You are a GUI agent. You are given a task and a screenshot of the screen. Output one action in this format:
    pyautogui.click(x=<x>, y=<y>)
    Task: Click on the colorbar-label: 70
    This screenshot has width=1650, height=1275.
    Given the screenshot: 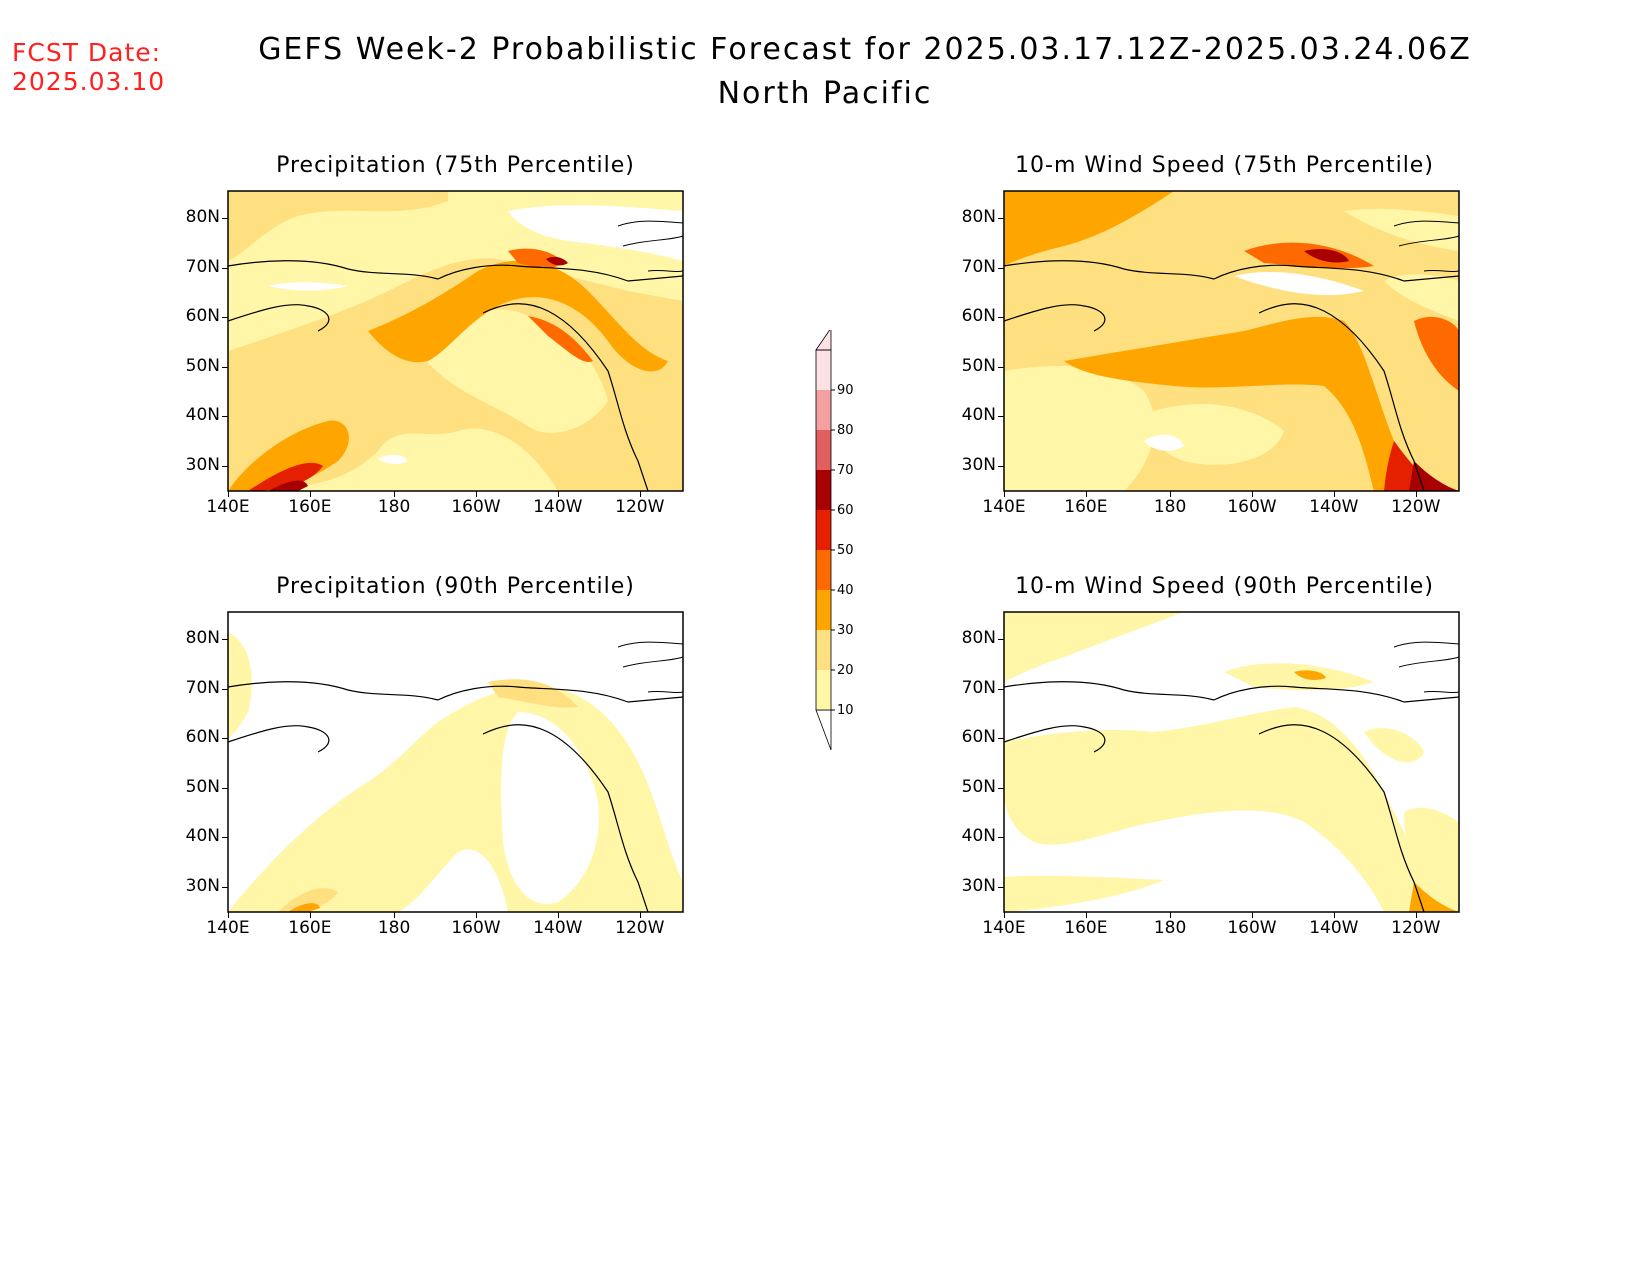 What is the action you would take?
    pyautogui.click(x=845, y=470)
    